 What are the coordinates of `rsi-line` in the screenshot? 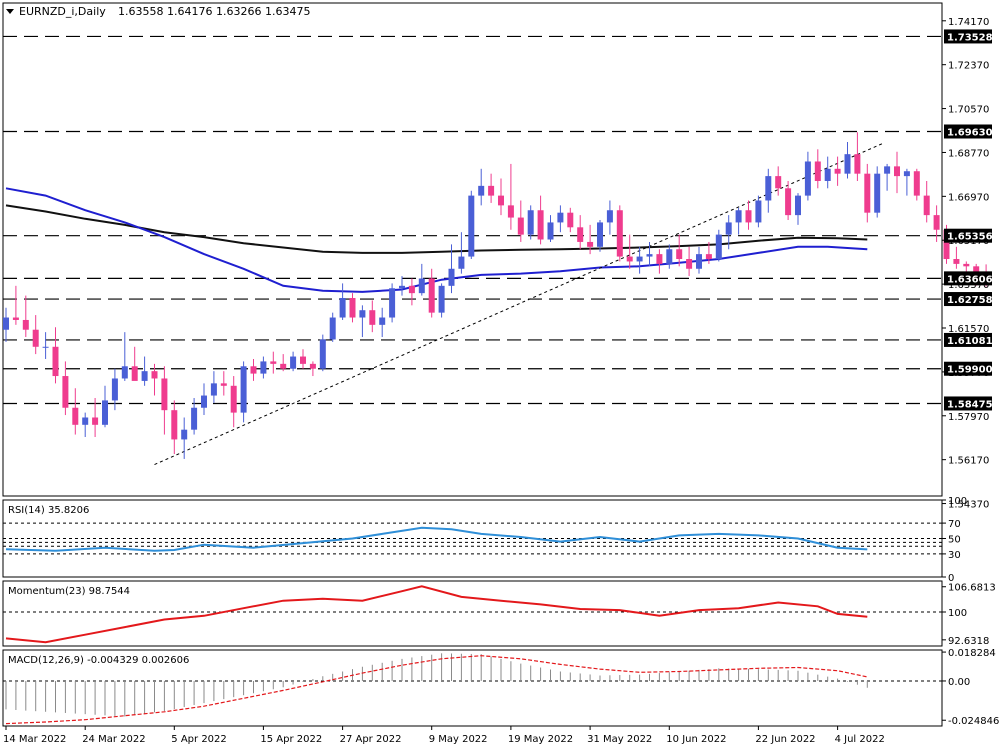 It's located at (436, 539).